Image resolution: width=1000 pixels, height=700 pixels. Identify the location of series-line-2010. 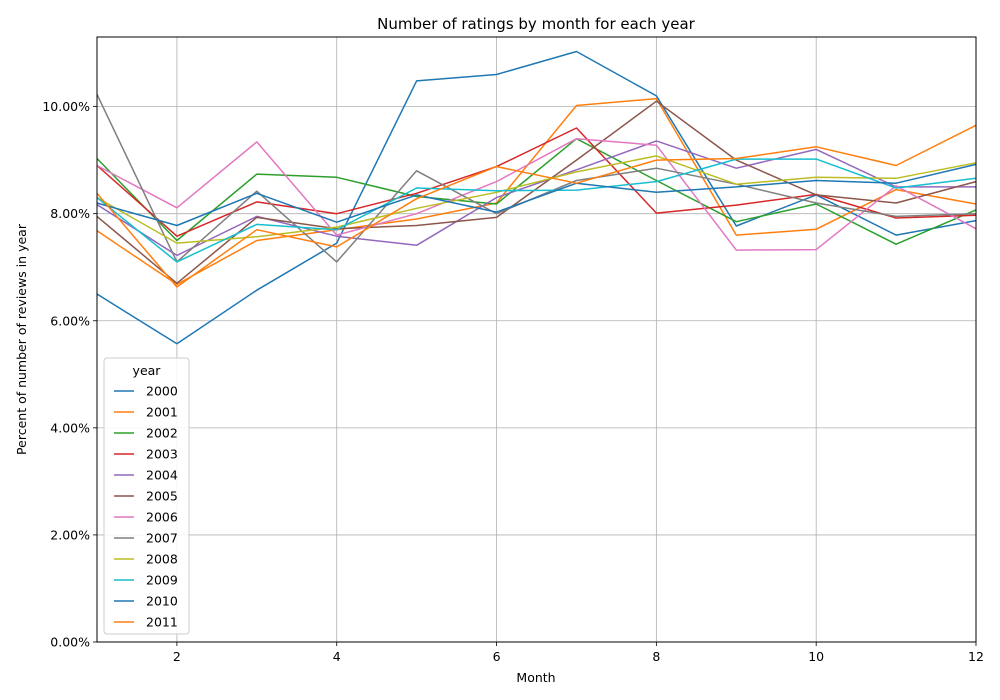
(536, 195).